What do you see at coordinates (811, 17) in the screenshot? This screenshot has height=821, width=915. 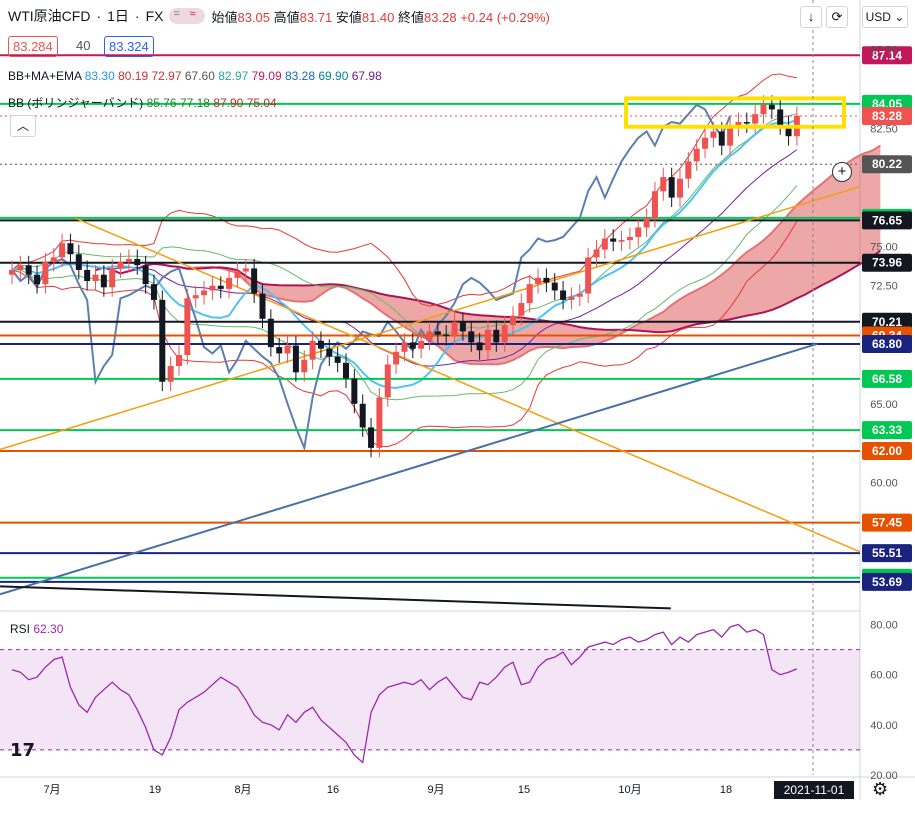 I see `download-icon: ↓` at bounding box center [811, 17].